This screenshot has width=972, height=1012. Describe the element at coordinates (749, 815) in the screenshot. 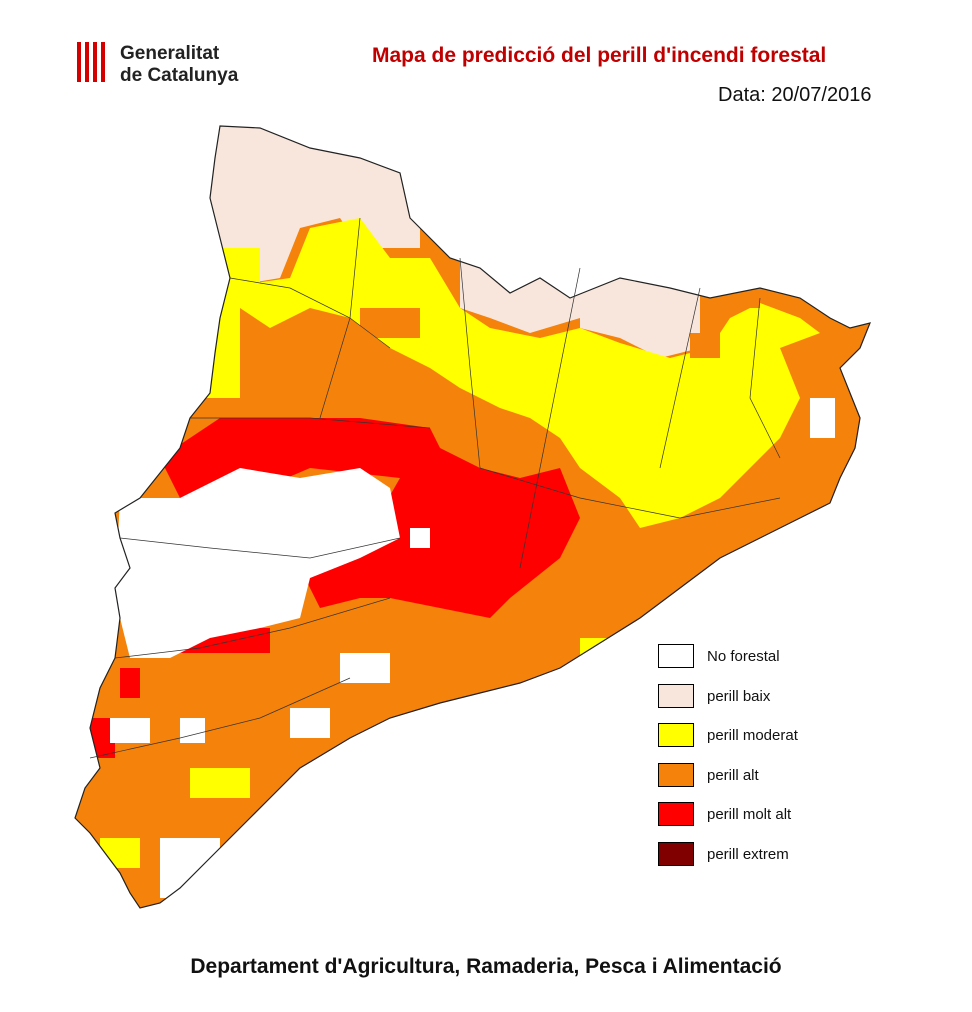

I see `legend-label: perill molt alt` at that location.